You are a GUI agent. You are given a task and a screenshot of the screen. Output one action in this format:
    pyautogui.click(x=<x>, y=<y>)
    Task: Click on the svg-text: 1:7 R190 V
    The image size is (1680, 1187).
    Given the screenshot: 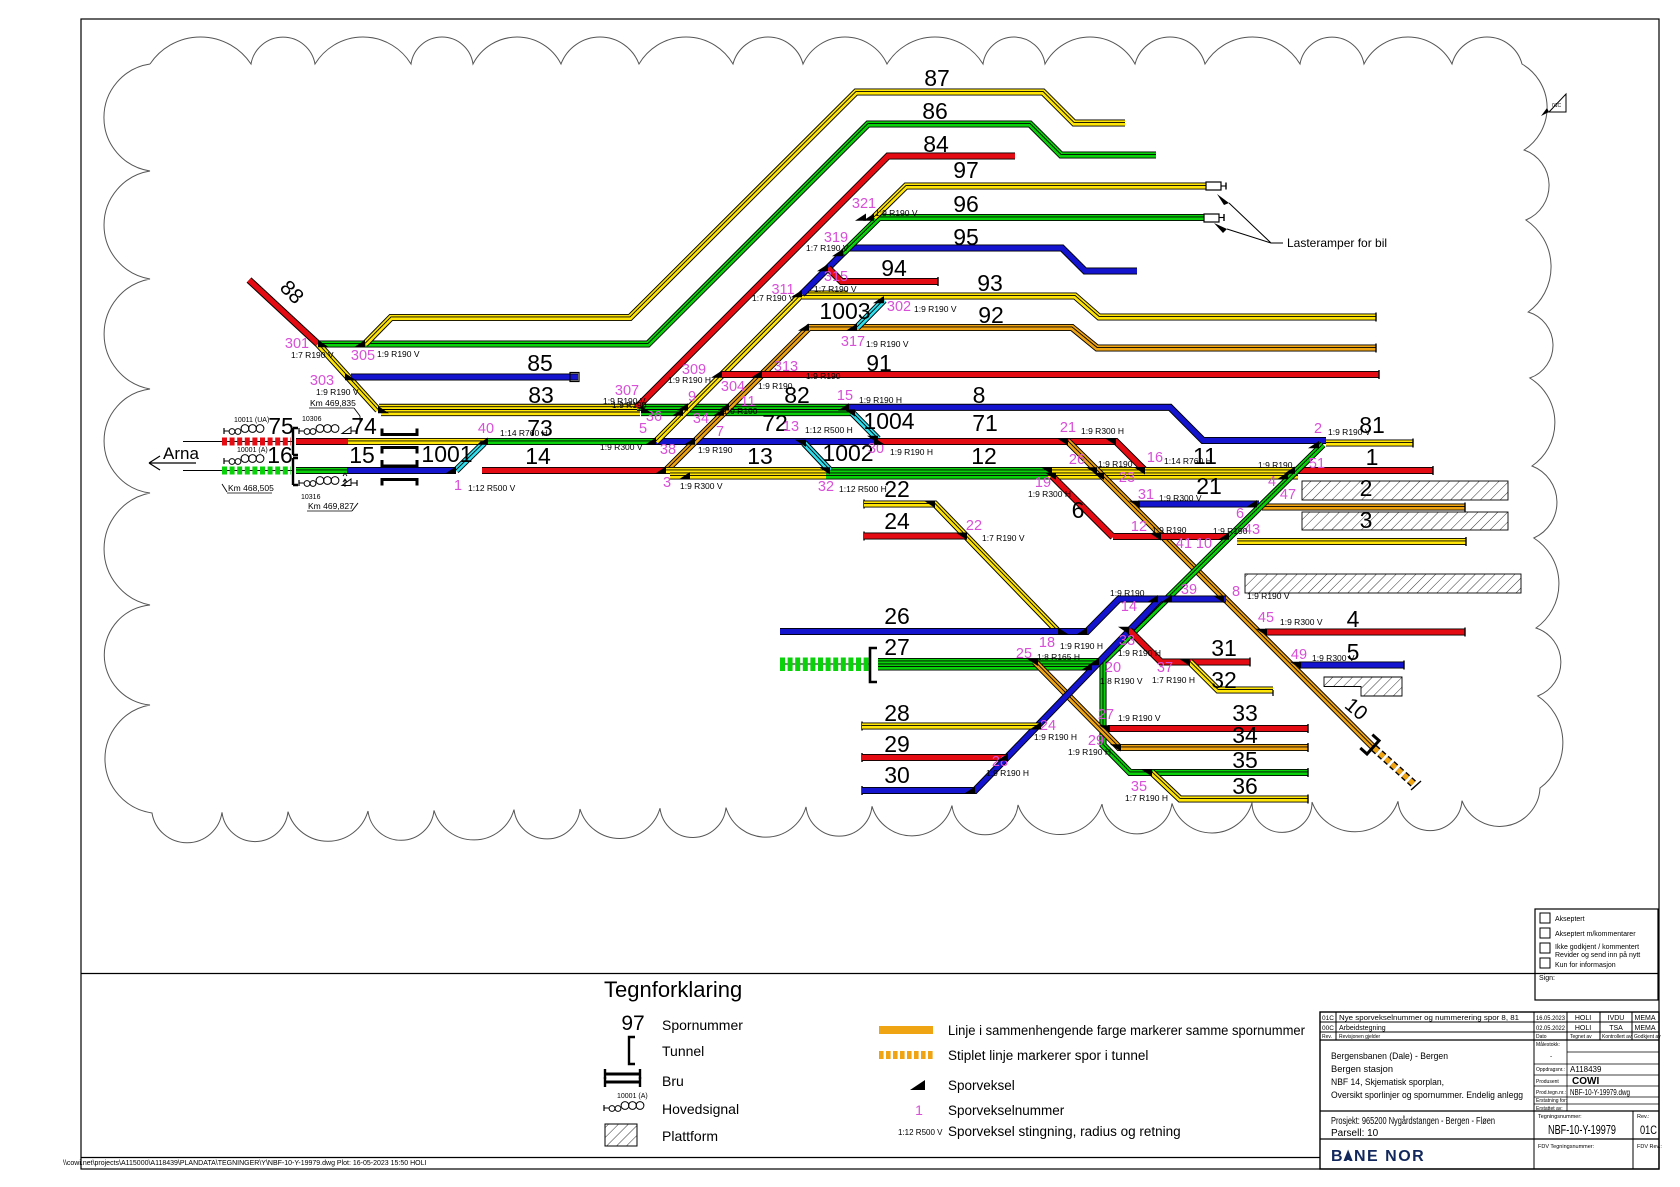 What is the action you would take?
    pyautogui.click(x=773, y=298)
    